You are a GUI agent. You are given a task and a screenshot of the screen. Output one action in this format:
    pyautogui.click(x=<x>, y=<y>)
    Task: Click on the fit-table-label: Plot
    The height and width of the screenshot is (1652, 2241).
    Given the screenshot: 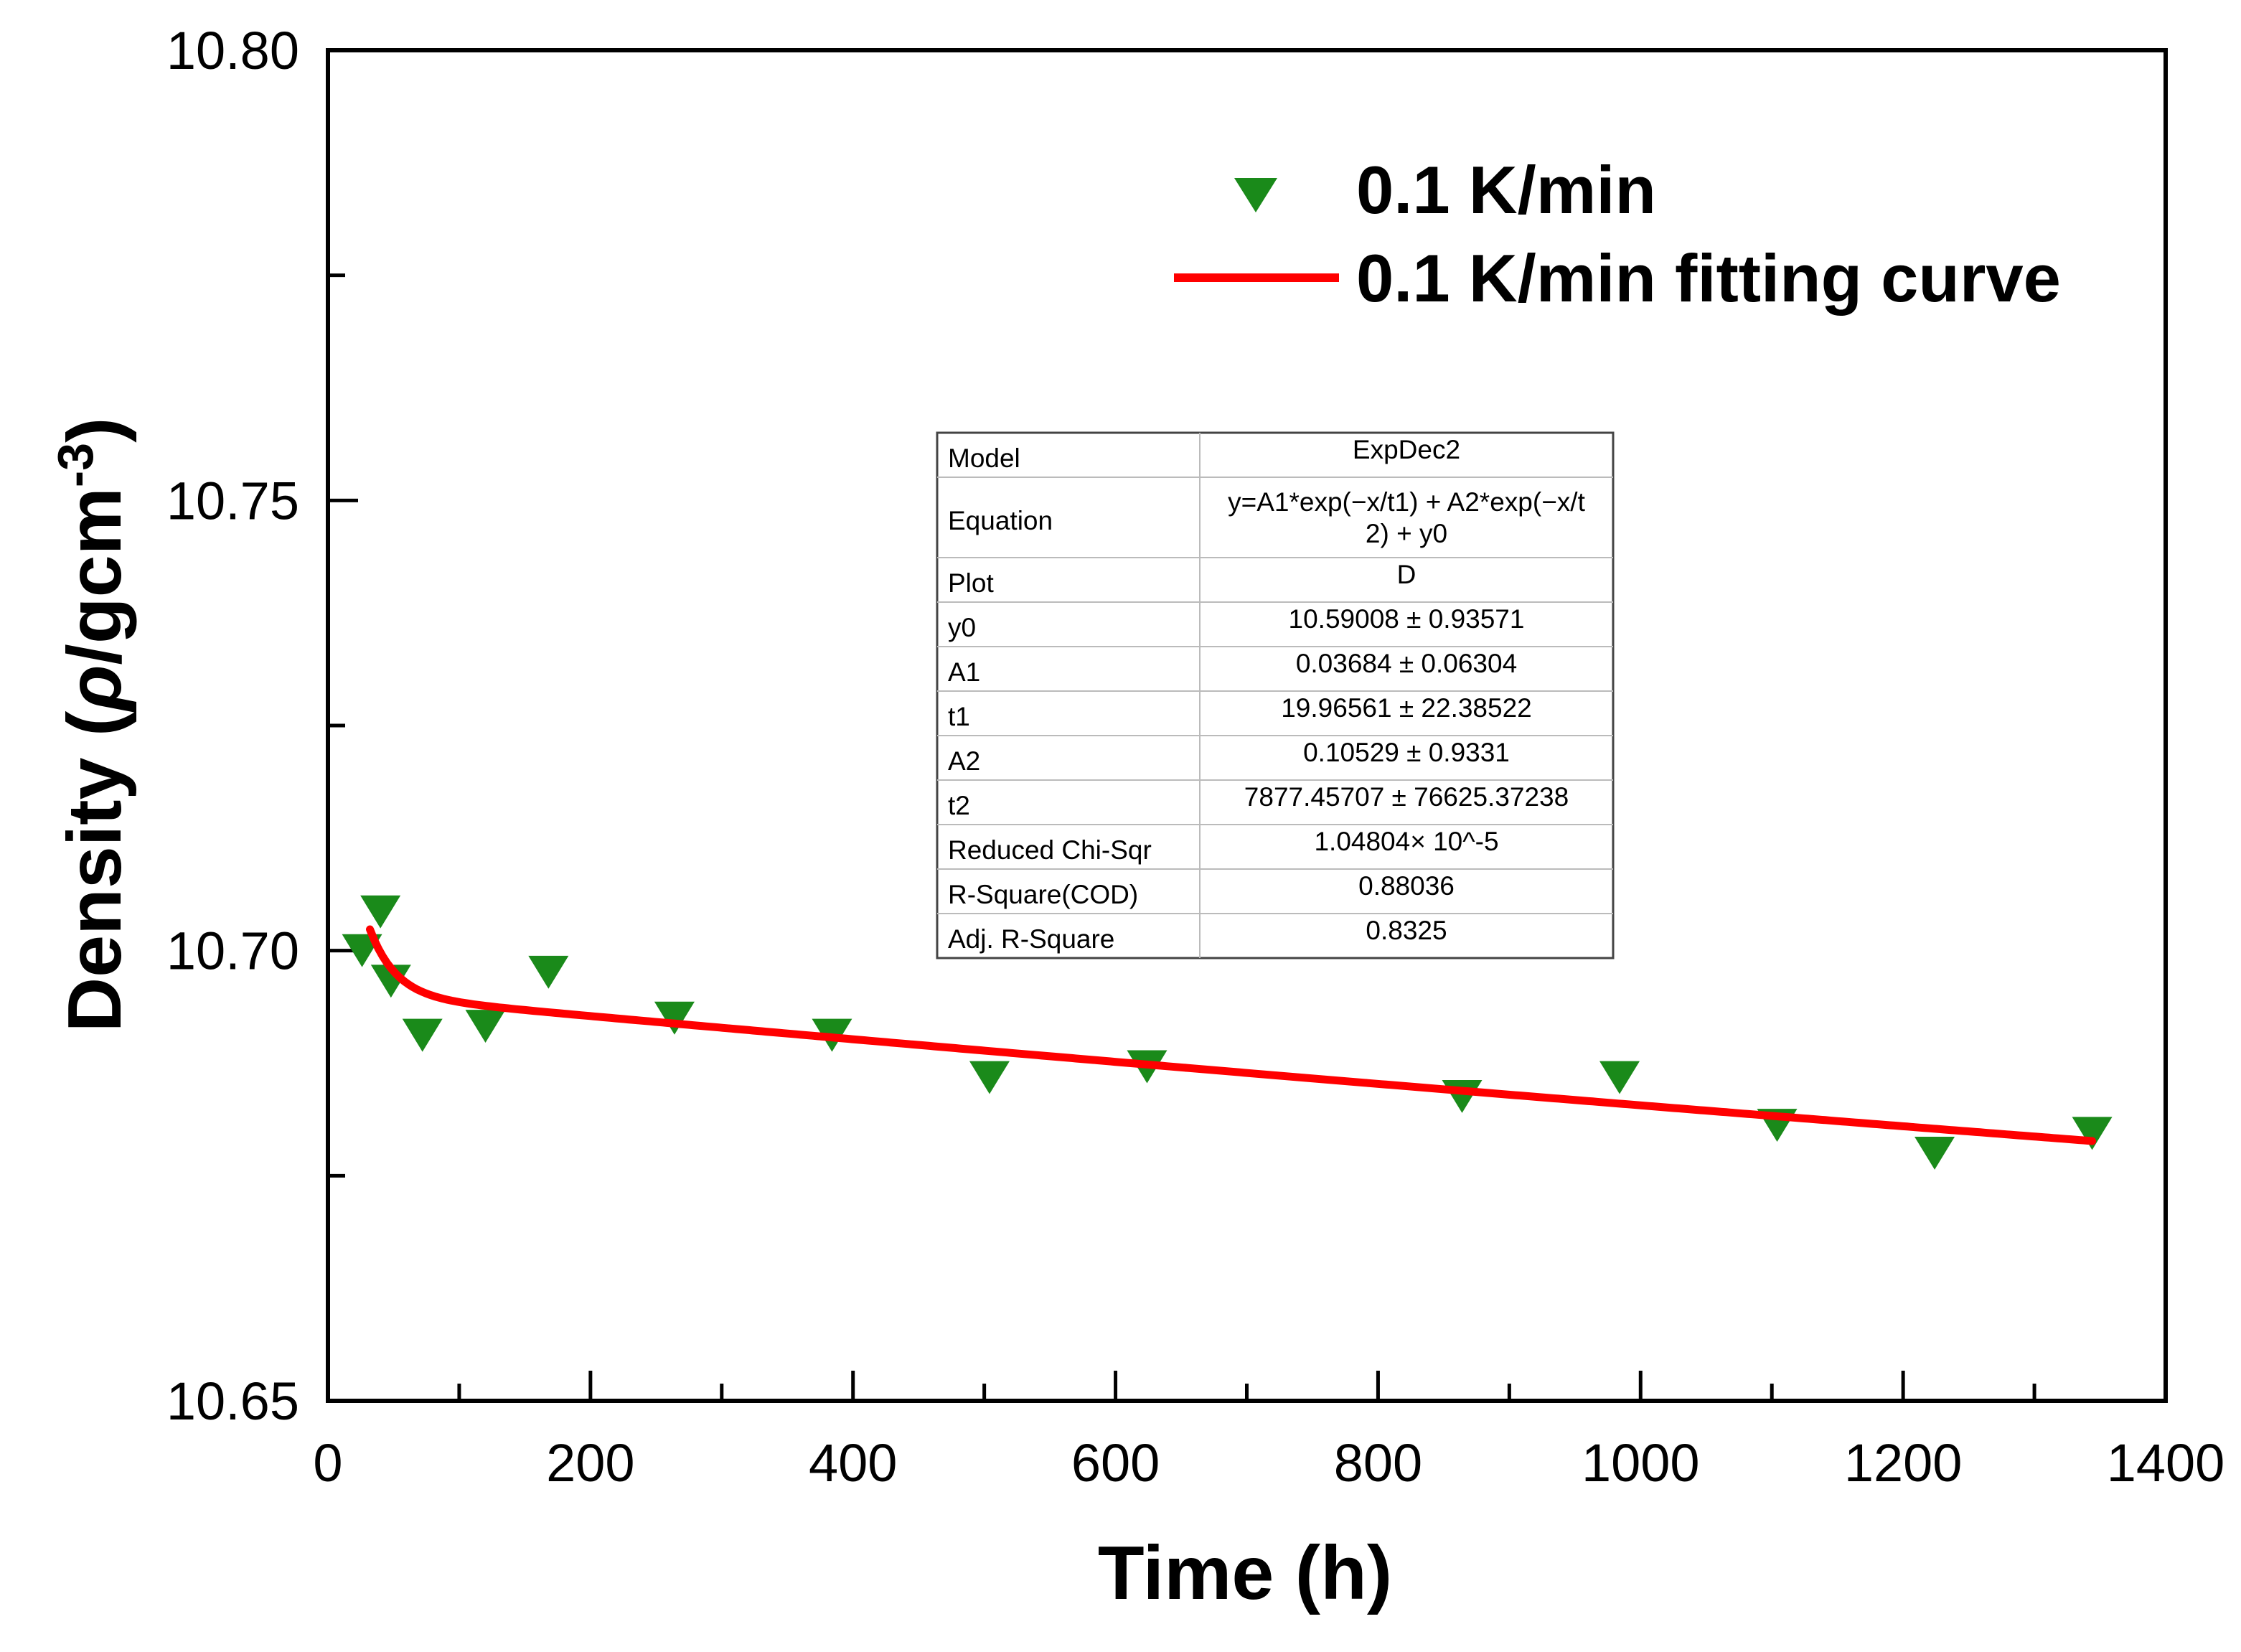 What is the action you would take?
    pyautogui.click(x=971, y=583)
    